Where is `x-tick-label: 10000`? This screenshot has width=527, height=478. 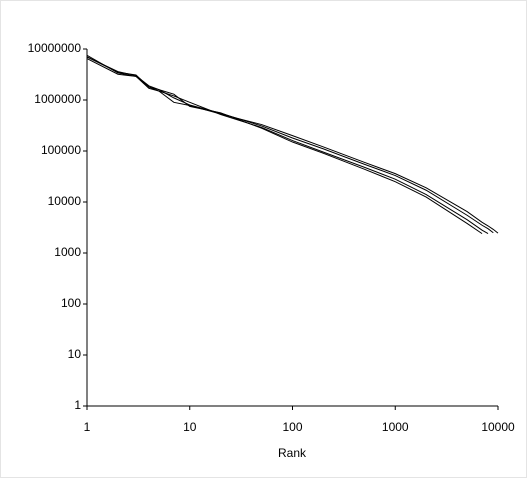
x-tick-label: 10000 is located at coordinates (498, 427).